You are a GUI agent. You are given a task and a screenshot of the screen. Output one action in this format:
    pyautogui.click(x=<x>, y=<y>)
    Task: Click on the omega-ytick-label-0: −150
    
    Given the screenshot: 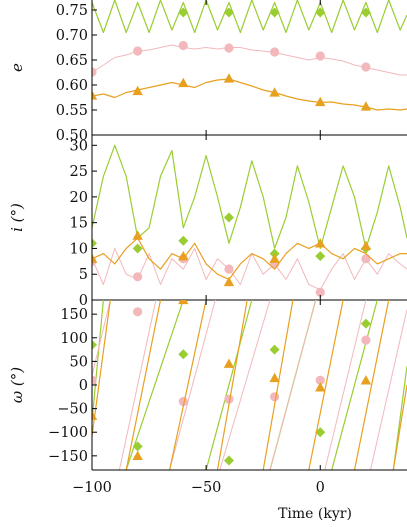 What is the action you would take?
    pyautogui.click(x=68, y=457)
    